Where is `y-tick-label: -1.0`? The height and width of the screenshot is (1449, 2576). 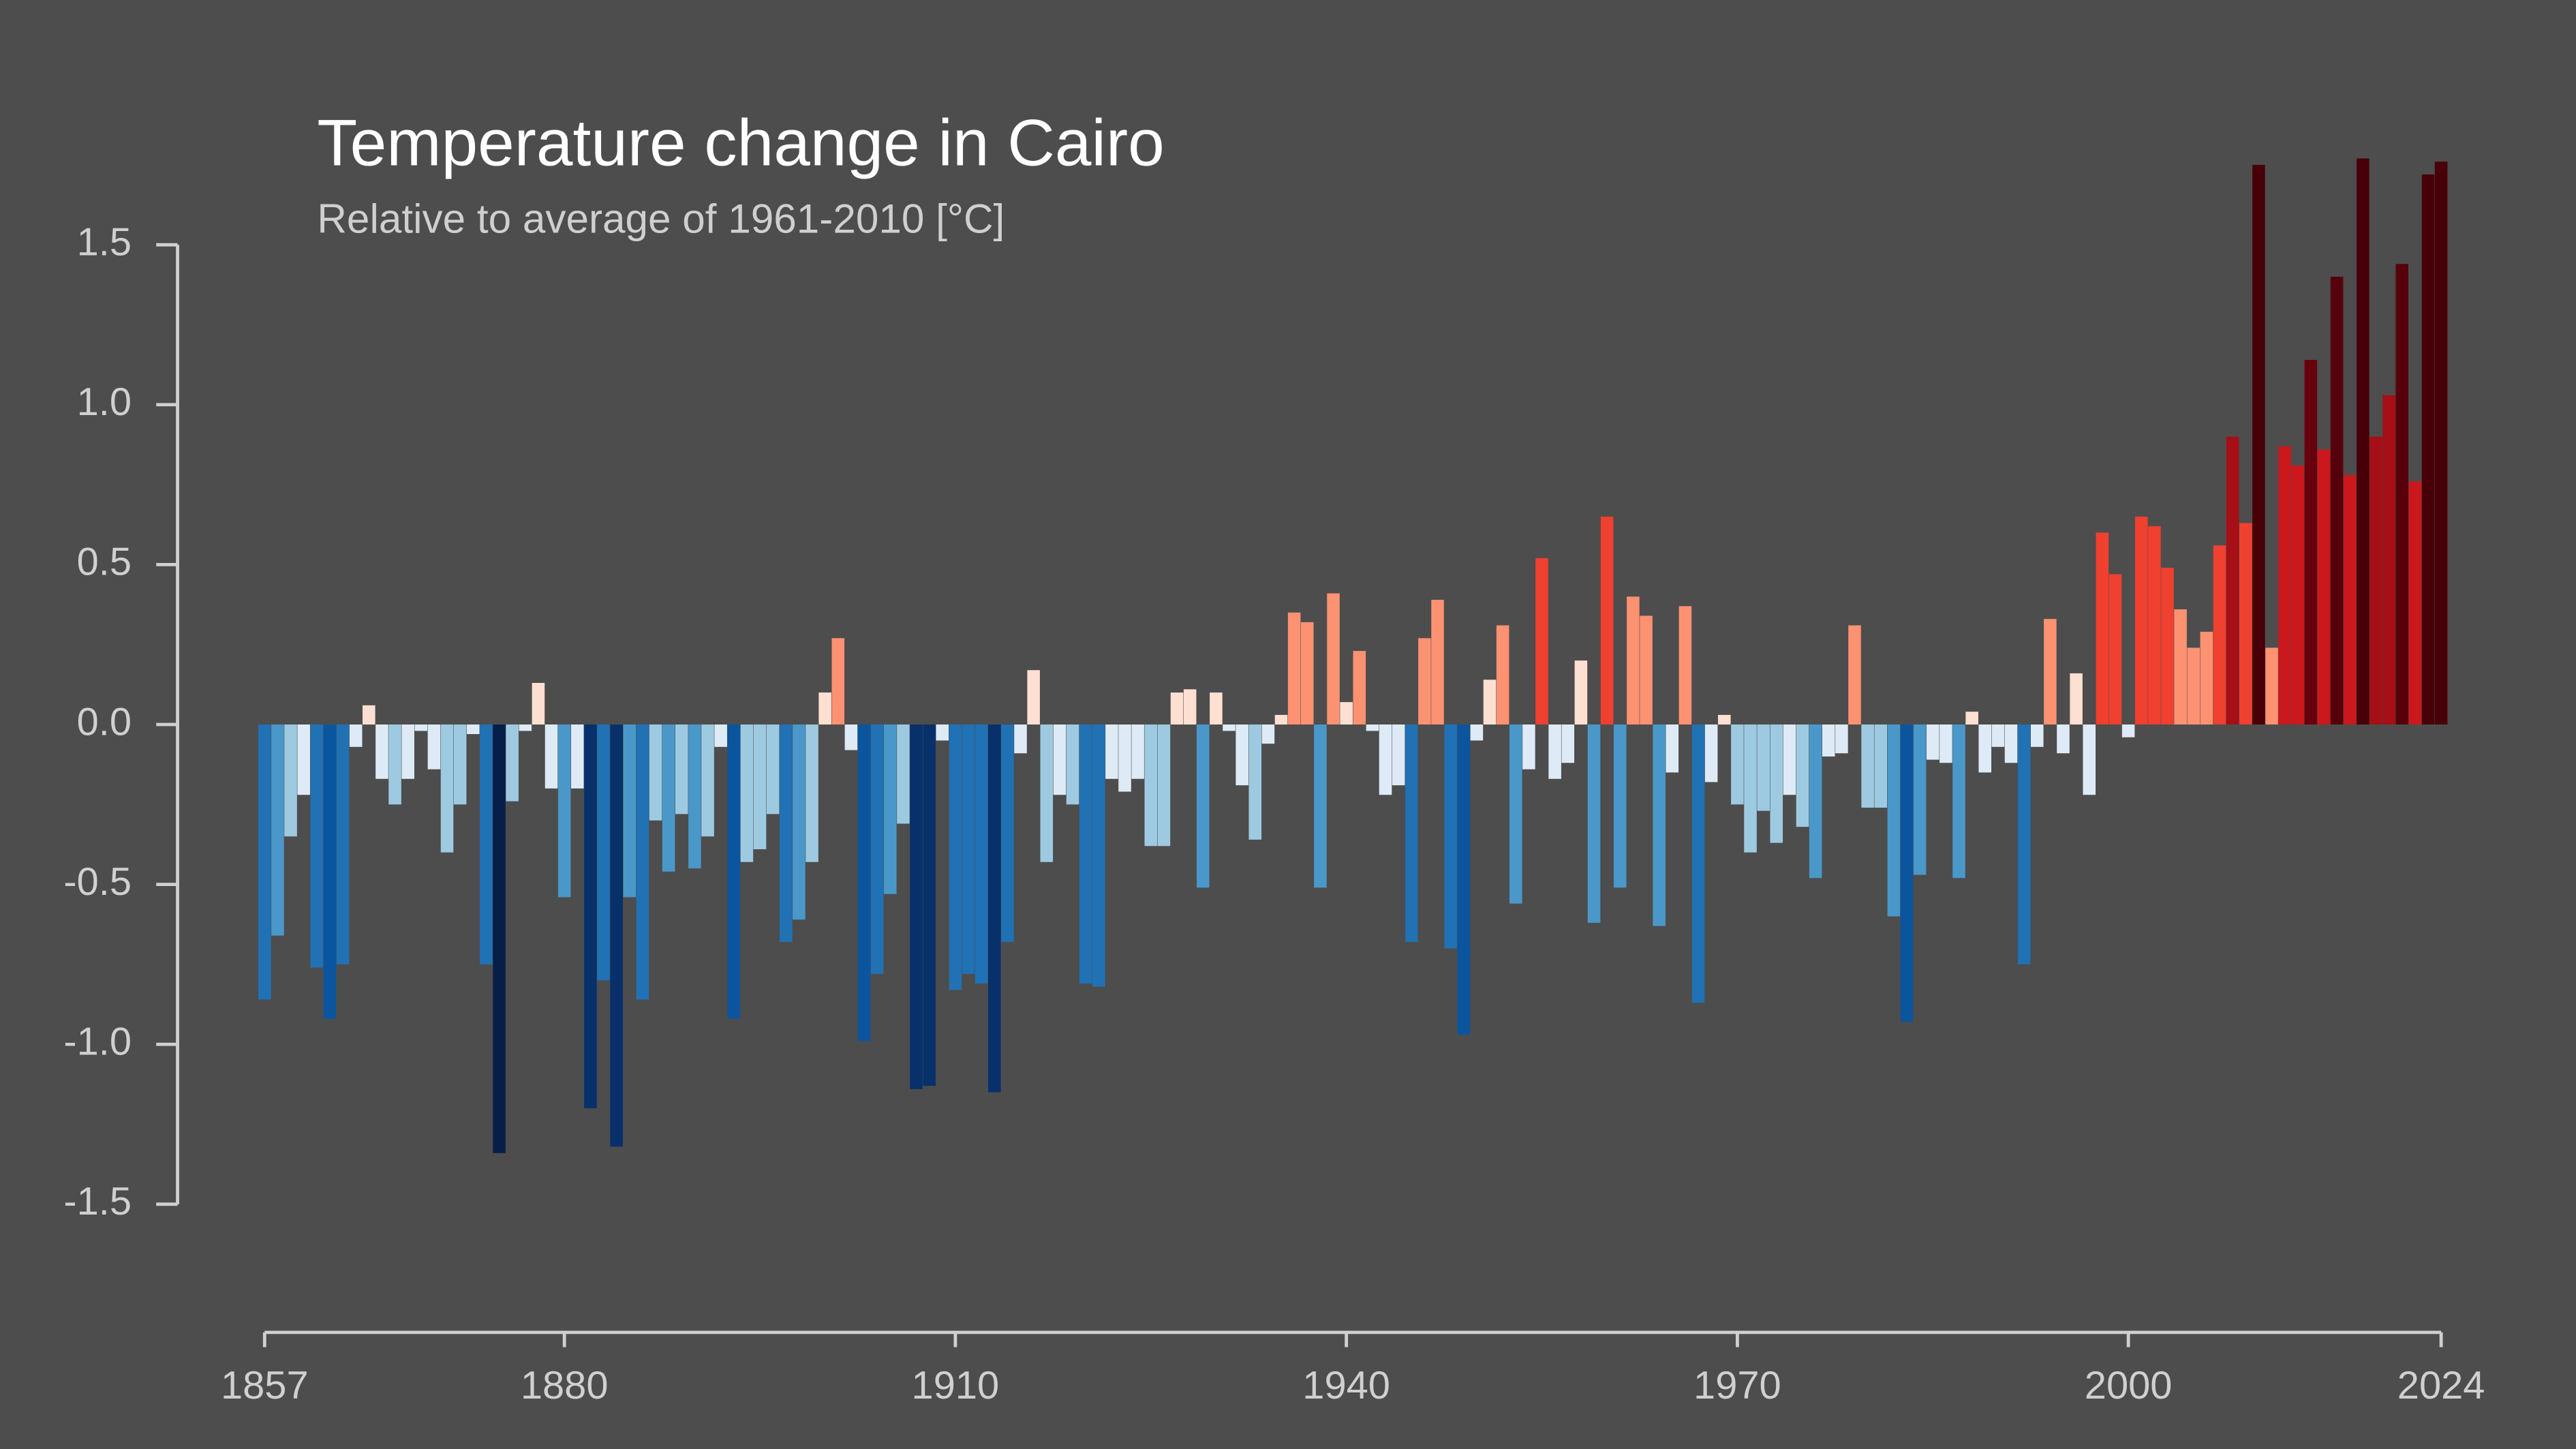 y-tick-label: -1.0 is located at coordinates (98, 1042).